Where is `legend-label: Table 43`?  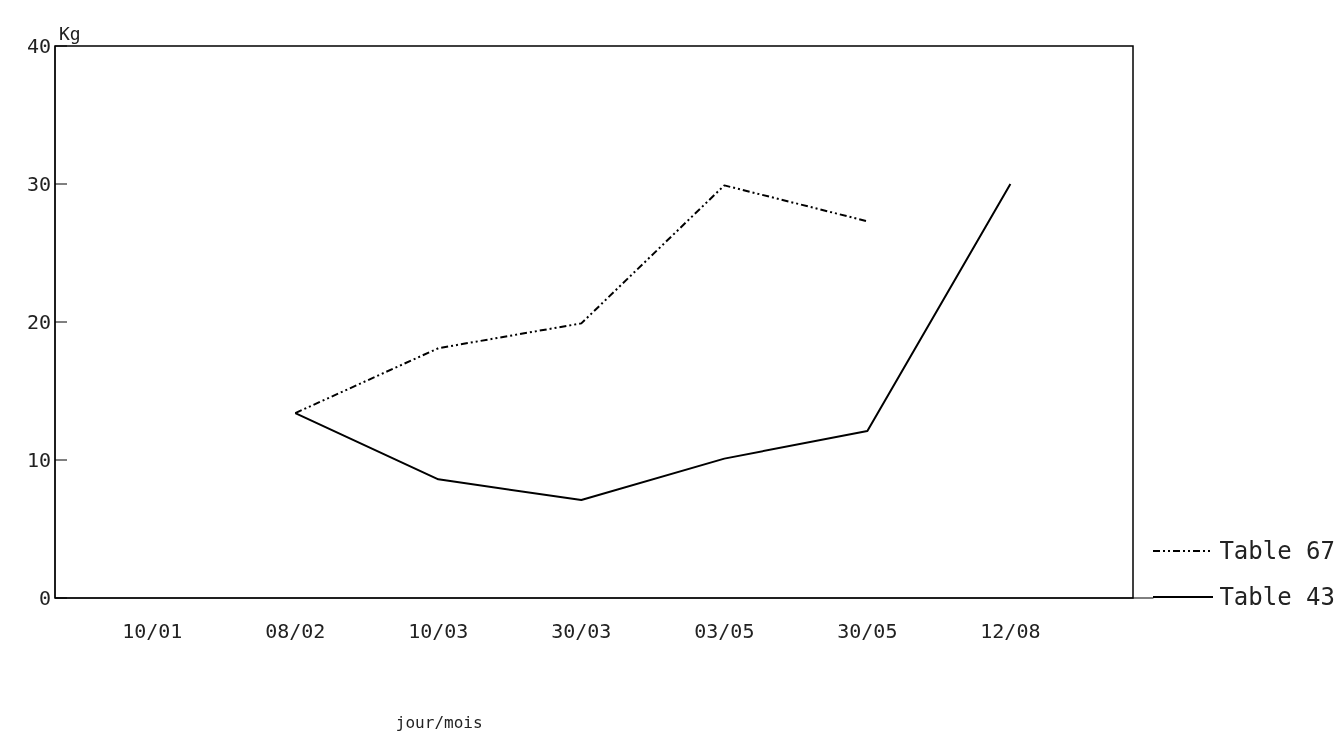 legend-label: Table 43 is located at coordinates (1277, 597).